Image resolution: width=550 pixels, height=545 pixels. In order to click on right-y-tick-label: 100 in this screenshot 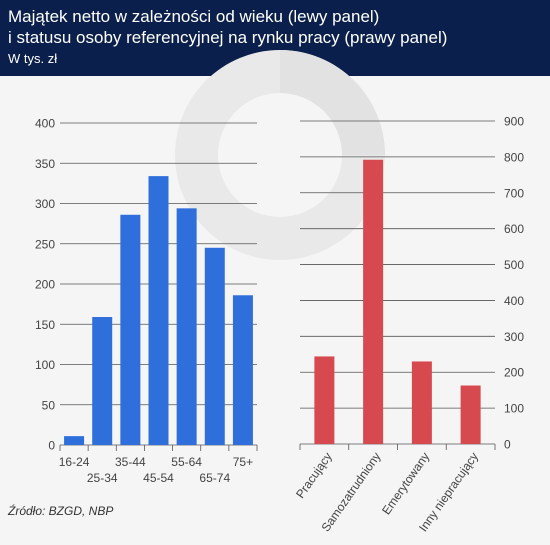, I will do `click(514, 409)`.